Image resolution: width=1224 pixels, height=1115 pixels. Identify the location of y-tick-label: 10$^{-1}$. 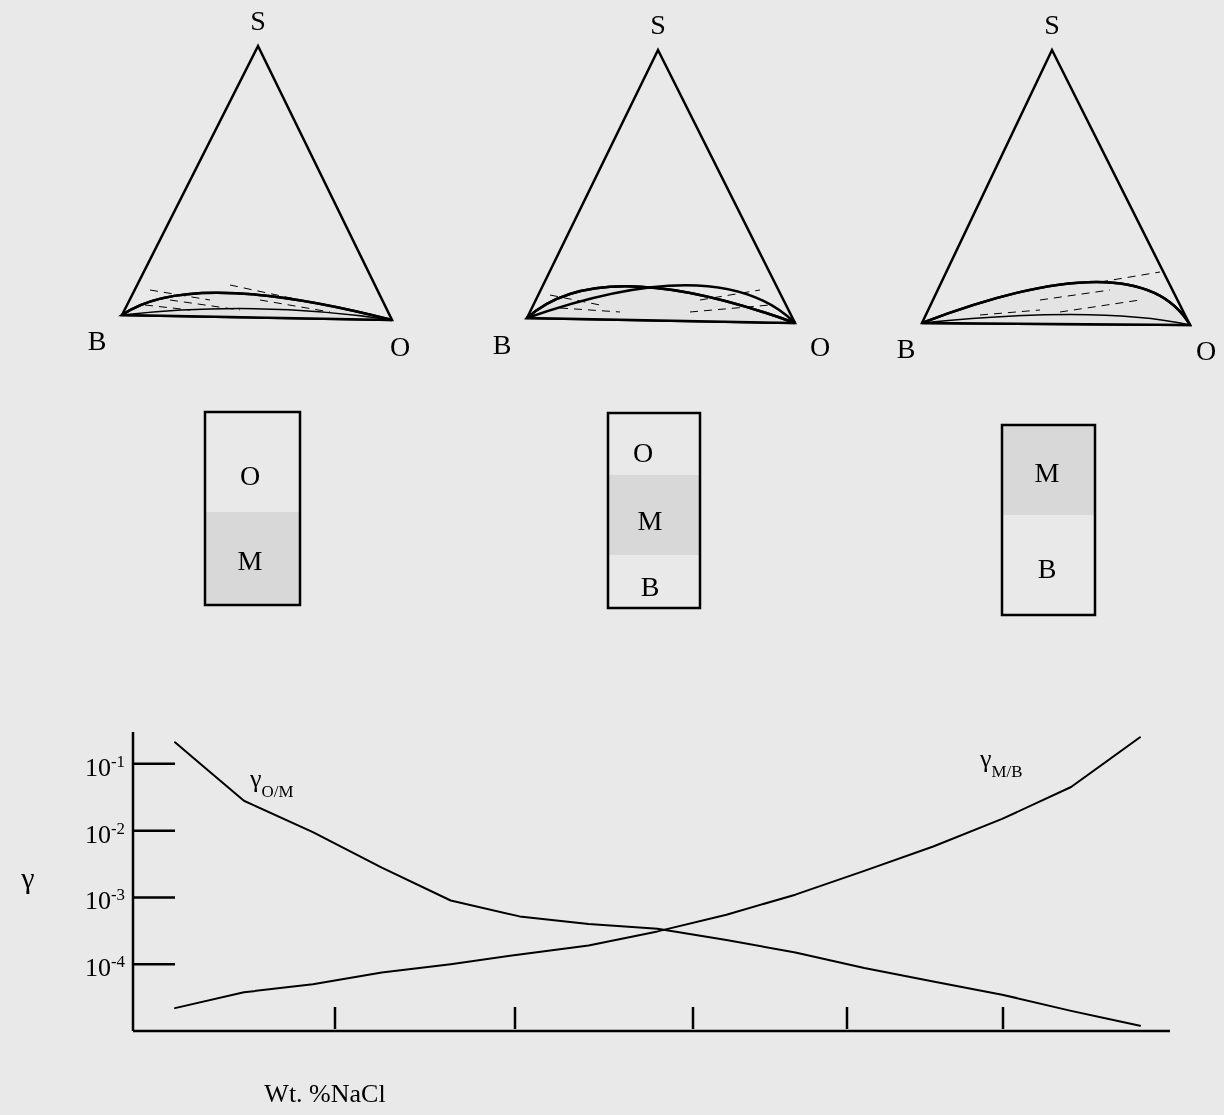
(104, 766).